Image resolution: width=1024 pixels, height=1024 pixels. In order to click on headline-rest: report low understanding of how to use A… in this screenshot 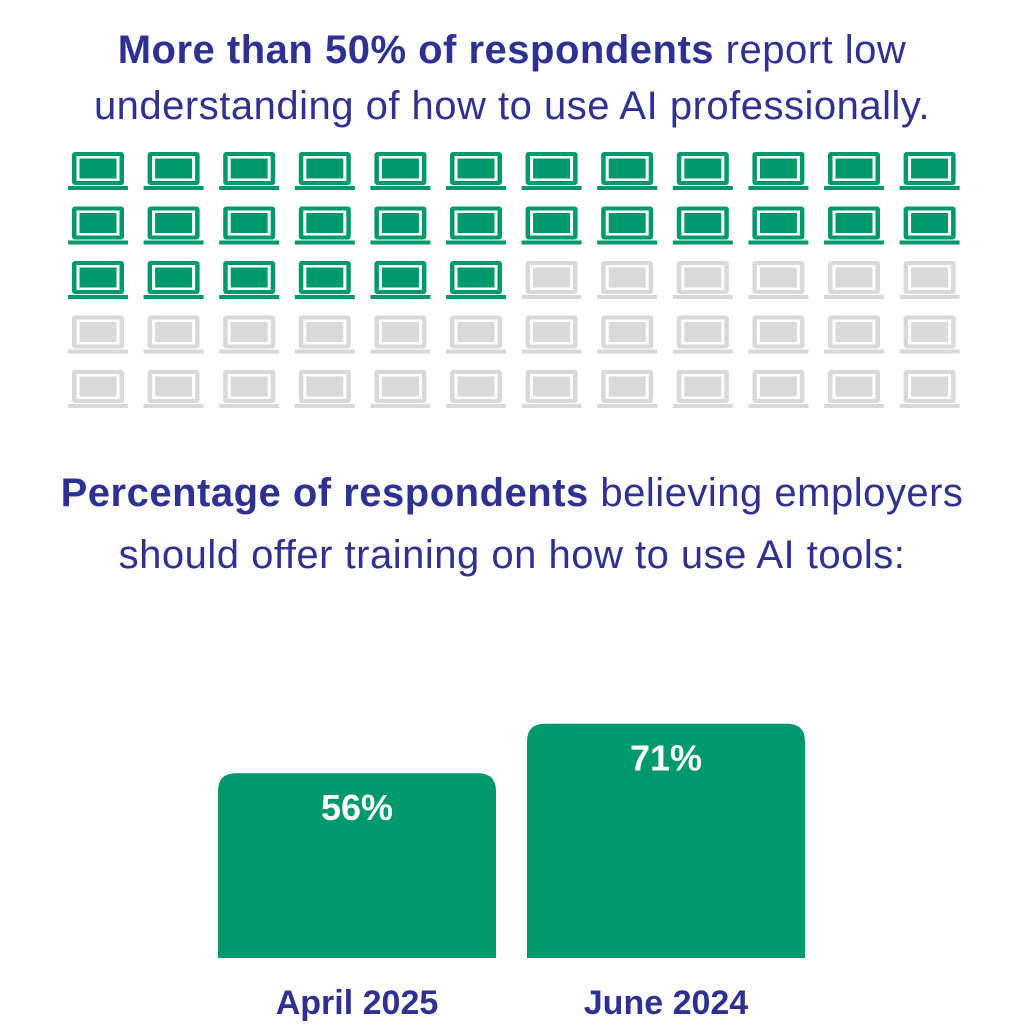, I will do `click(512, 78)`.